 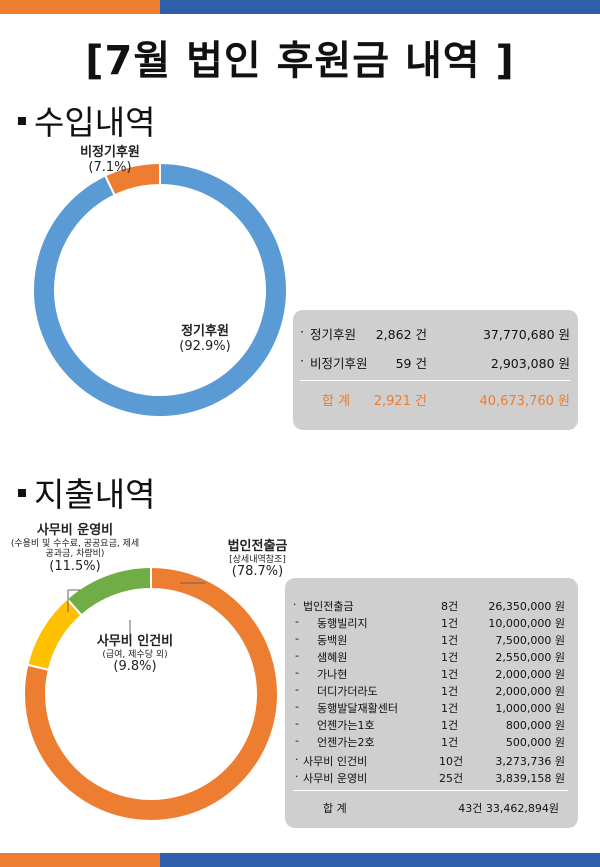 What do you see at coordinates (110, 167) in the screenshot?
I see `slice-percent: (7.1%)` at bounding box center [110, 167].